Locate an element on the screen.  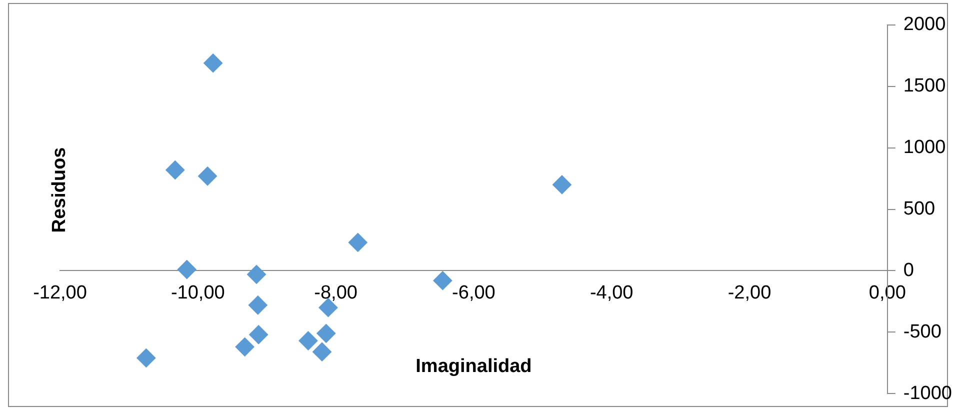
y-tick-label: 1000 is located at coordinates (924, 147).